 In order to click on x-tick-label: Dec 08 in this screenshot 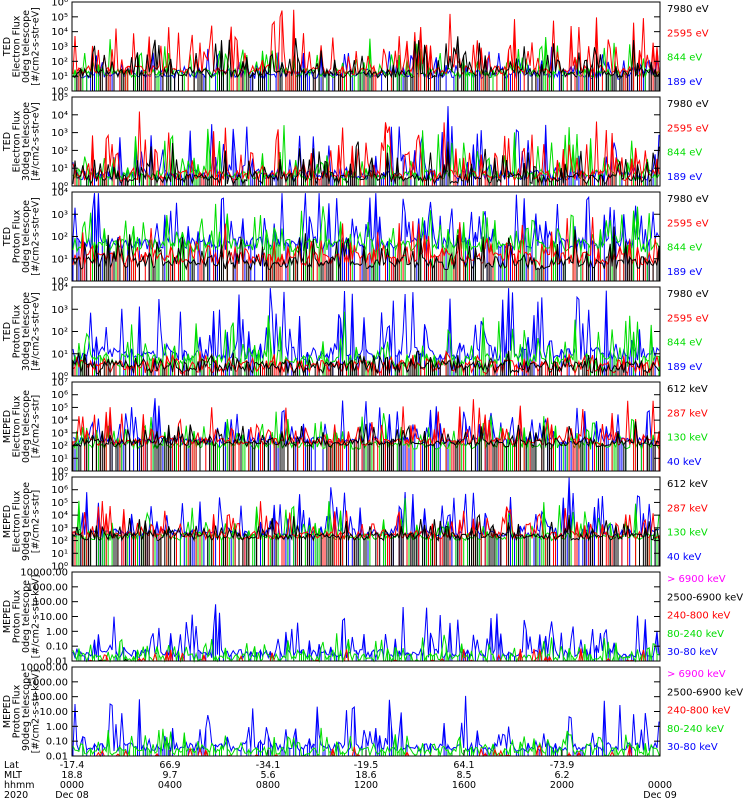, I will do `click(72, 795)`.